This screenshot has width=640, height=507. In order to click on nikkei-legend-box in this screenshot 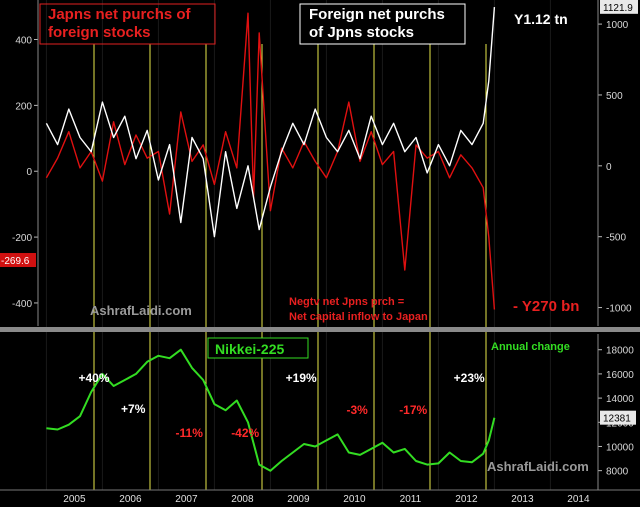, I will do `click(258, 348)`.